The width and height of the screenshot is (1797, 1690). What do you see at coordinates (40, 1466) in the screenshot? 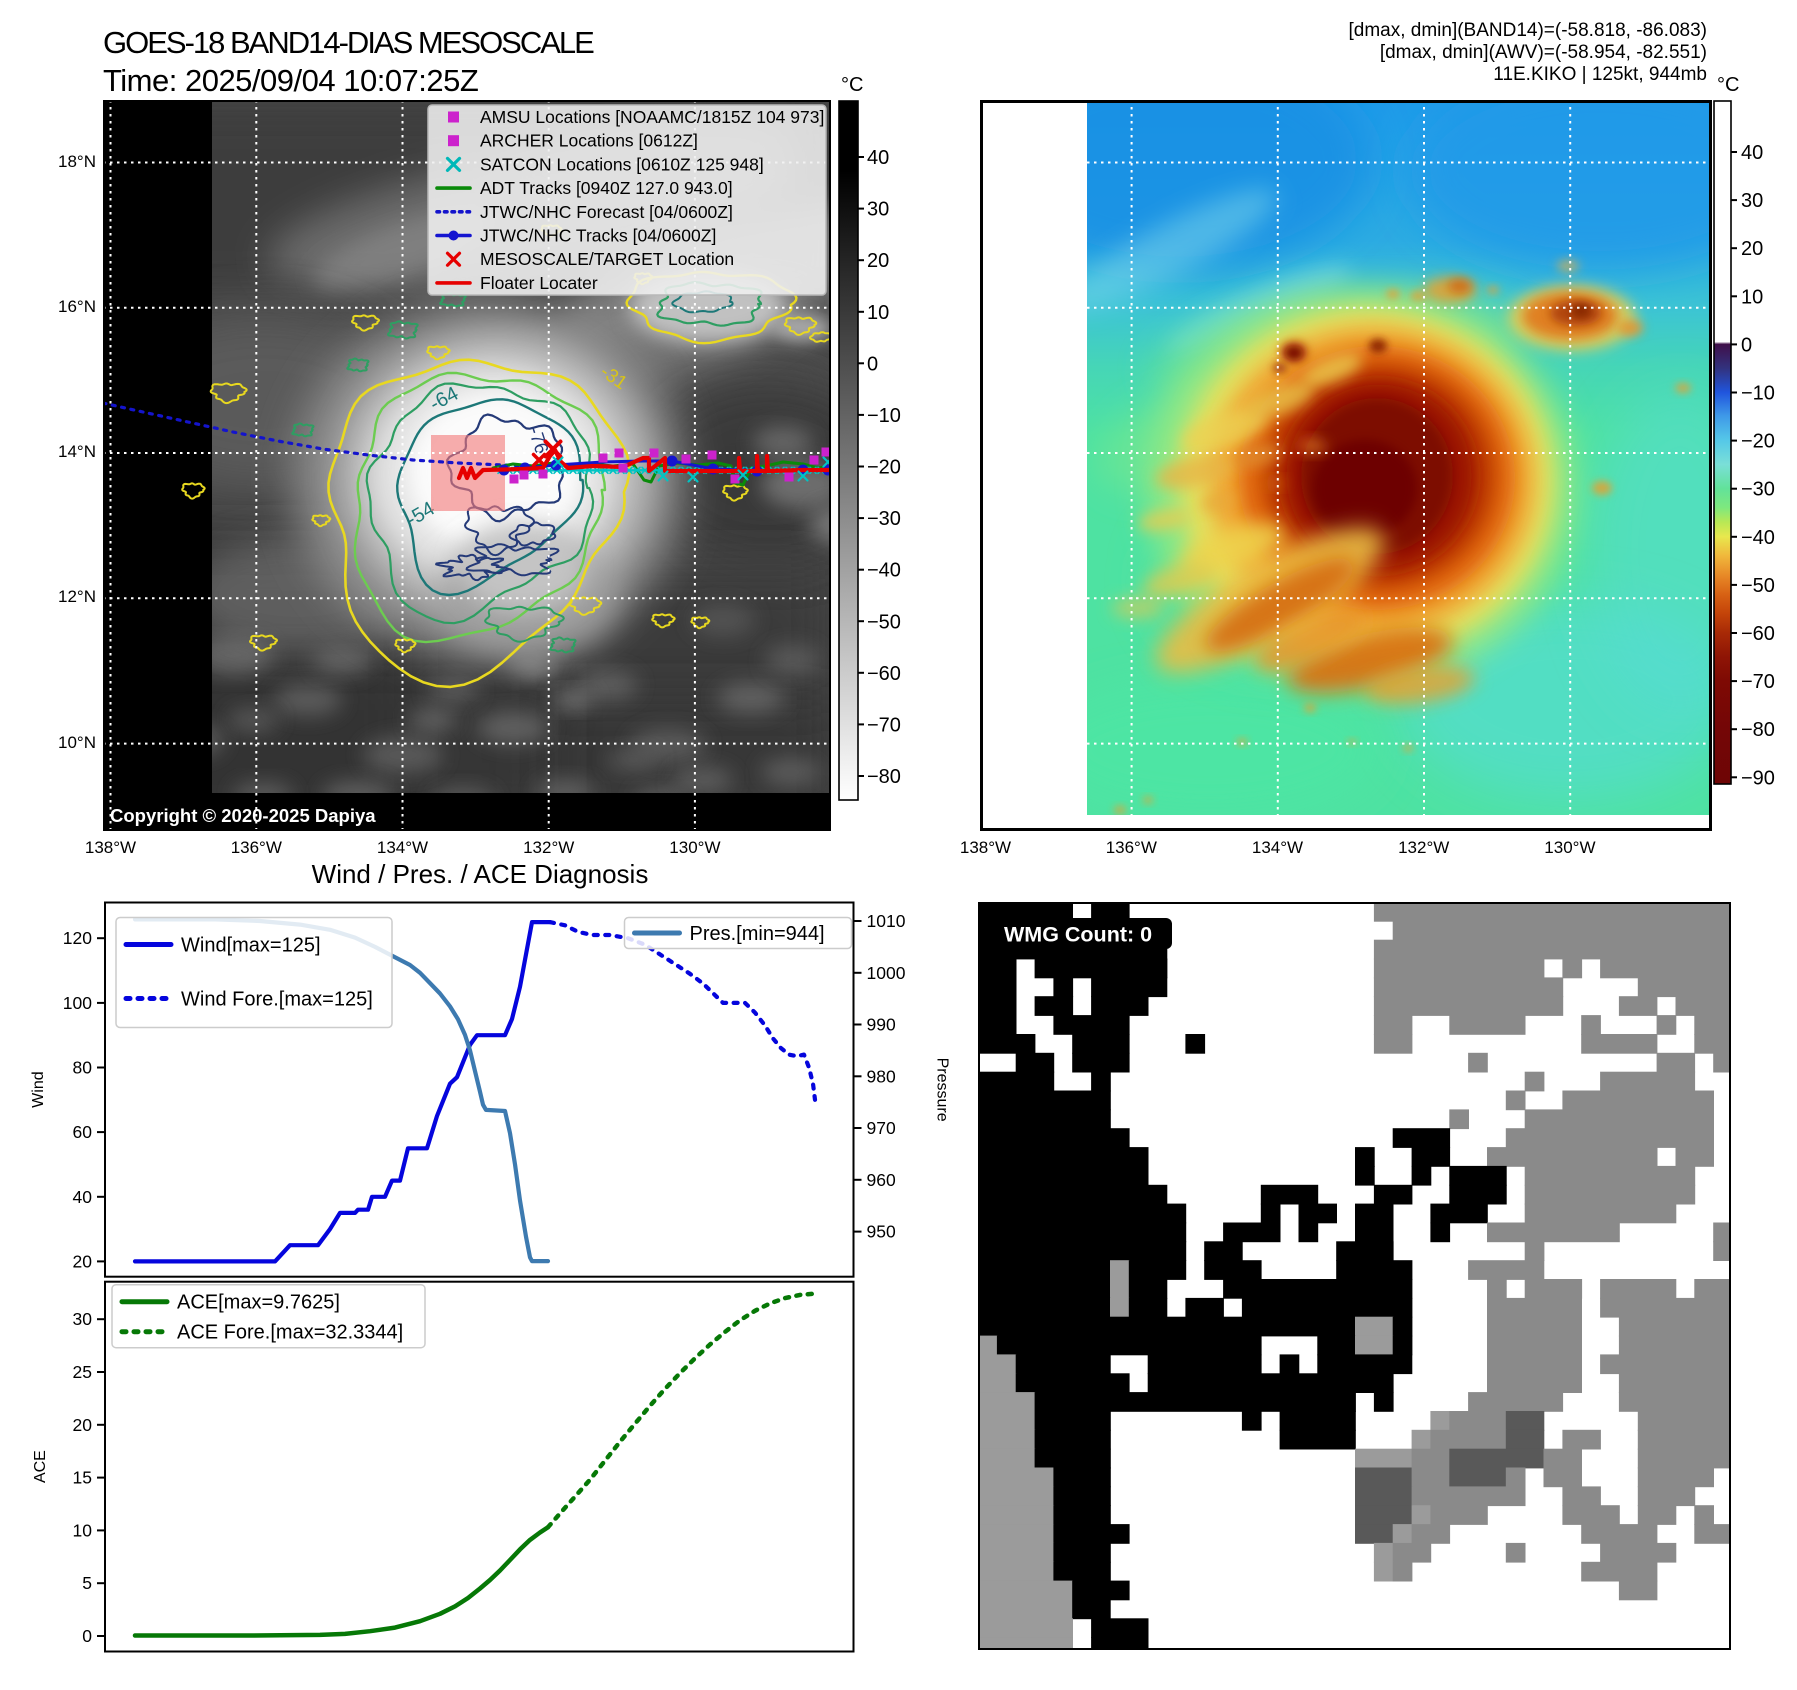
I see `svg-text: ACE` at bounding box center [40, 1466].